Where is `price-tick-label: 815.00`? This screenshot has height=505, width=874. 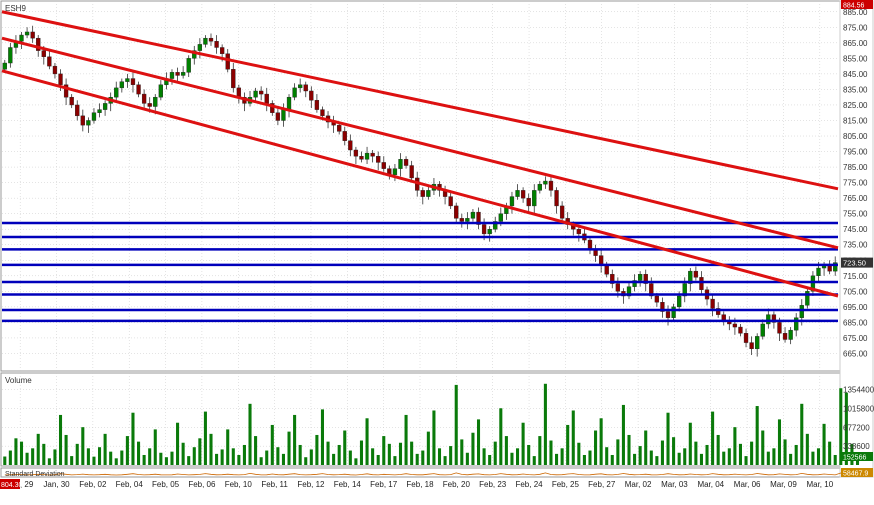 price-tick-label: 815.00 is located at coordinates (855, 120).